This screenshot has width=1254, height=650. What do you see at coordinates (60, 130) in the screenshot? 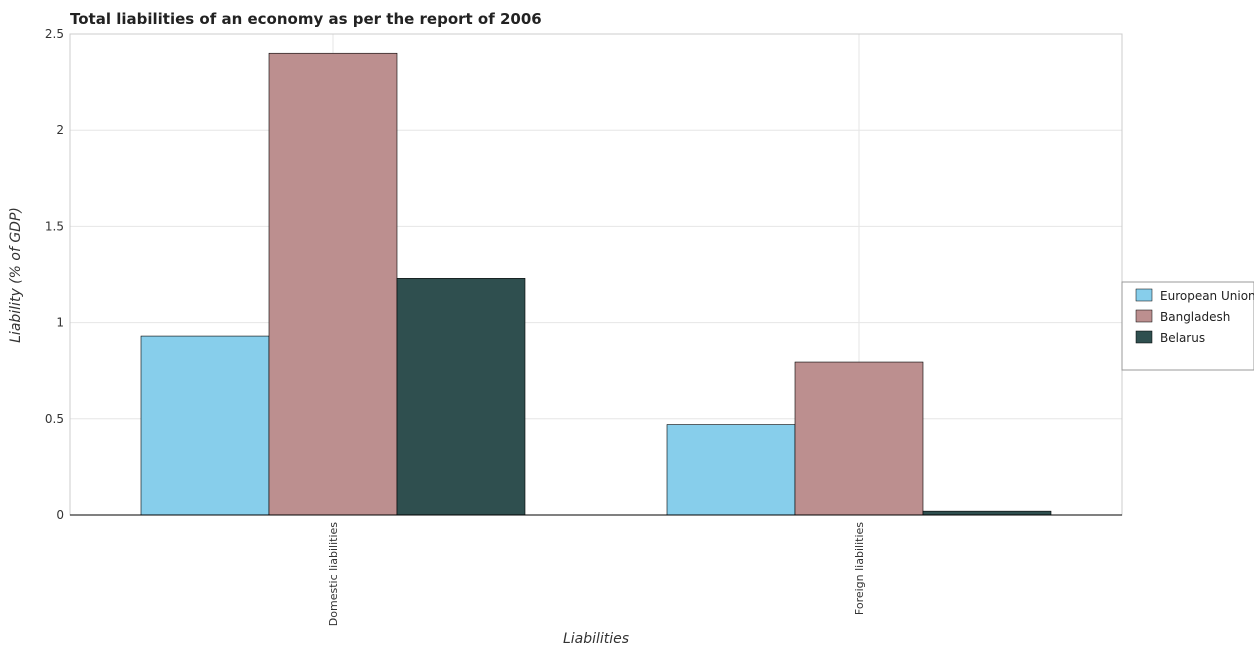
I see `y-tick-label: 2` at bounding box center [60, 130].